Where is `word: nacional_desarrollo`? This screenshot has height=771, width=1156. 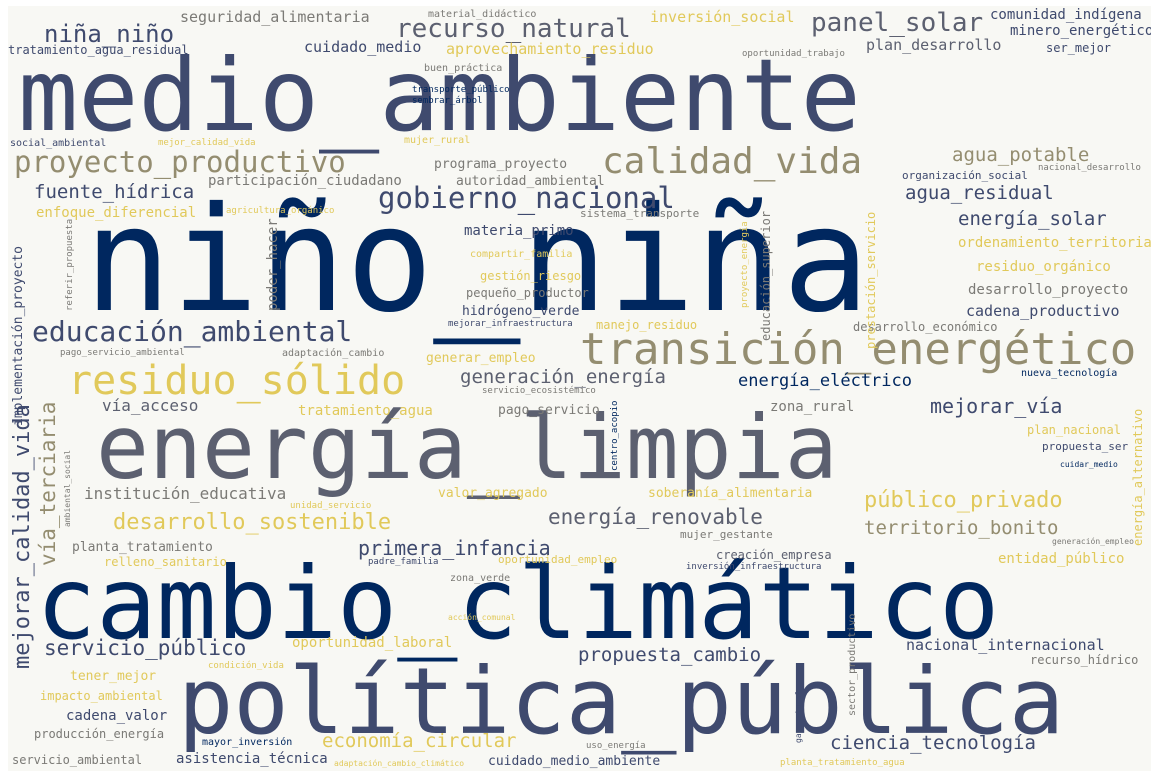 word: nacional_desarrollo is located at coordinates (1089, 168).